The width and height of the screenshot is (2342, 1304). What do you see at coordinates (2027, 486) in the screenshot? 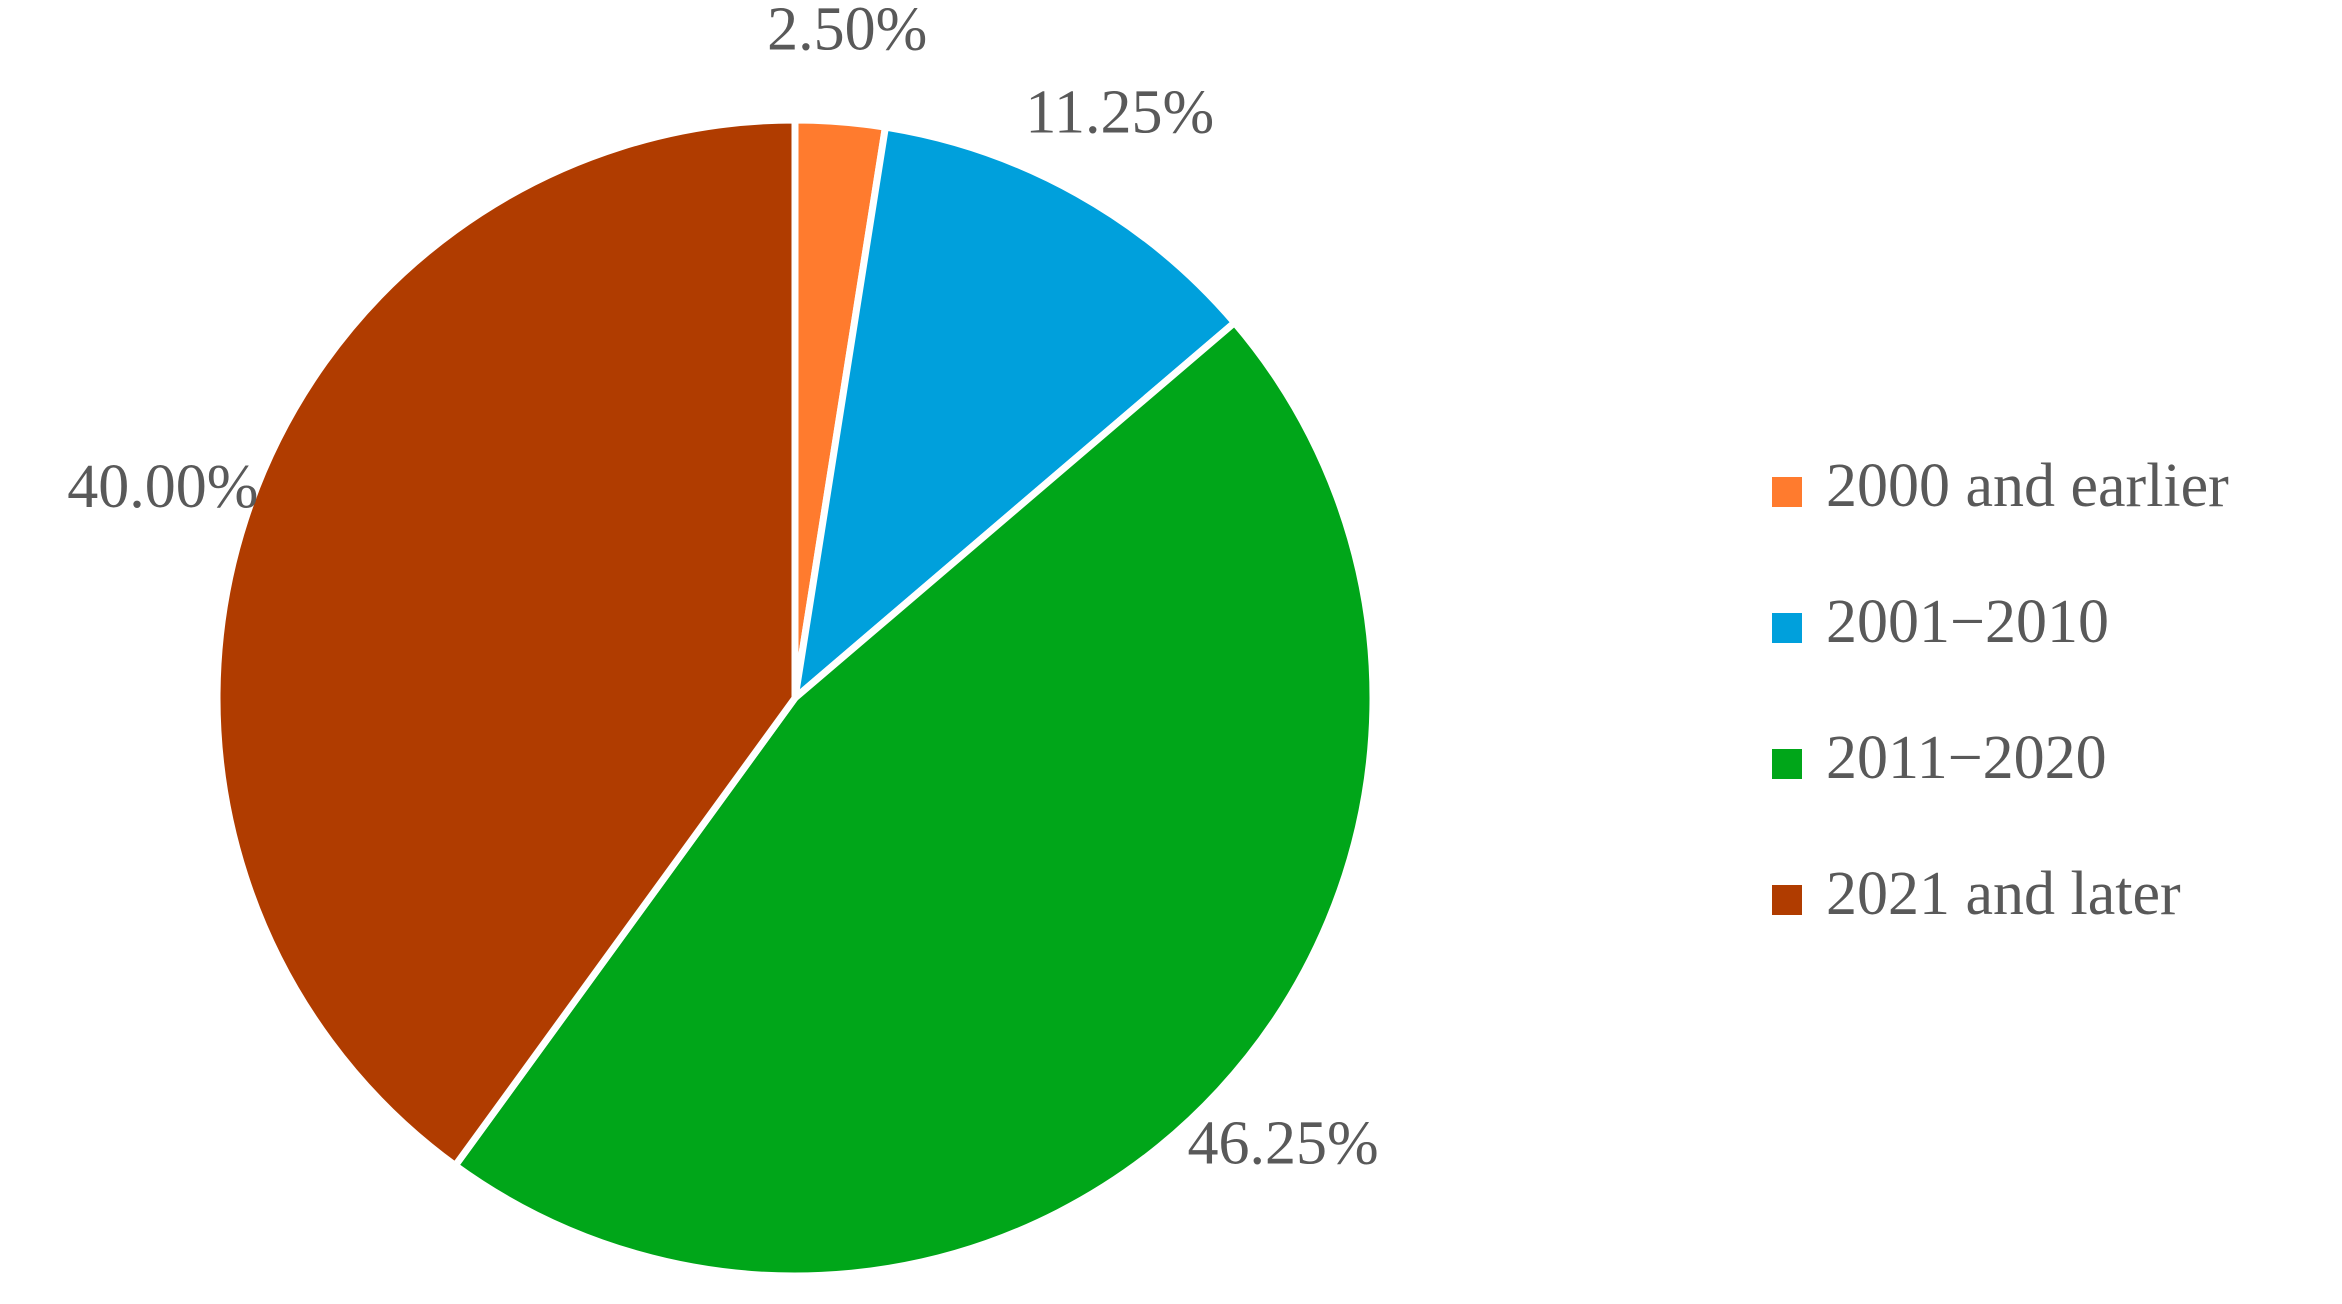
I see `legend-label: 2000 and earlier` at bounding box center [2027, 486].